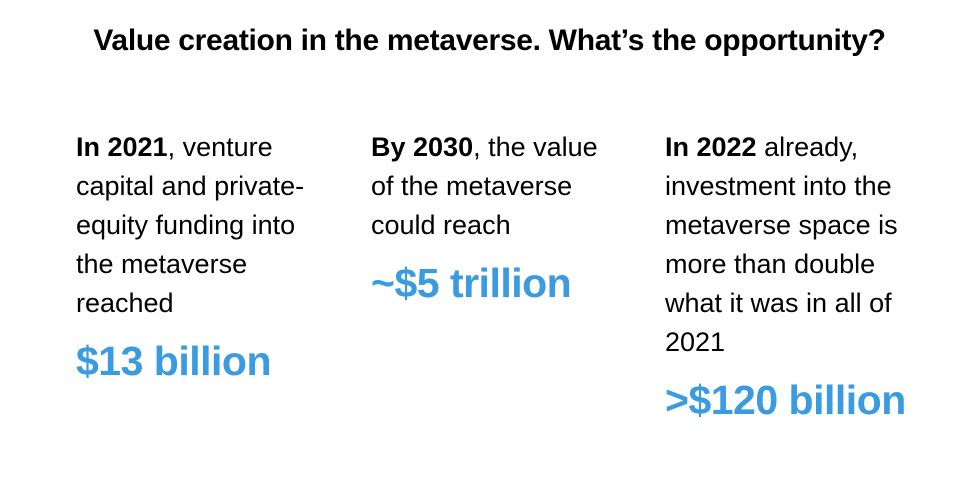 The image size is (979, 501). Describe the element at coordinates (778, 186) in the screenshot. I see `stat-line: investment into the` at that location.